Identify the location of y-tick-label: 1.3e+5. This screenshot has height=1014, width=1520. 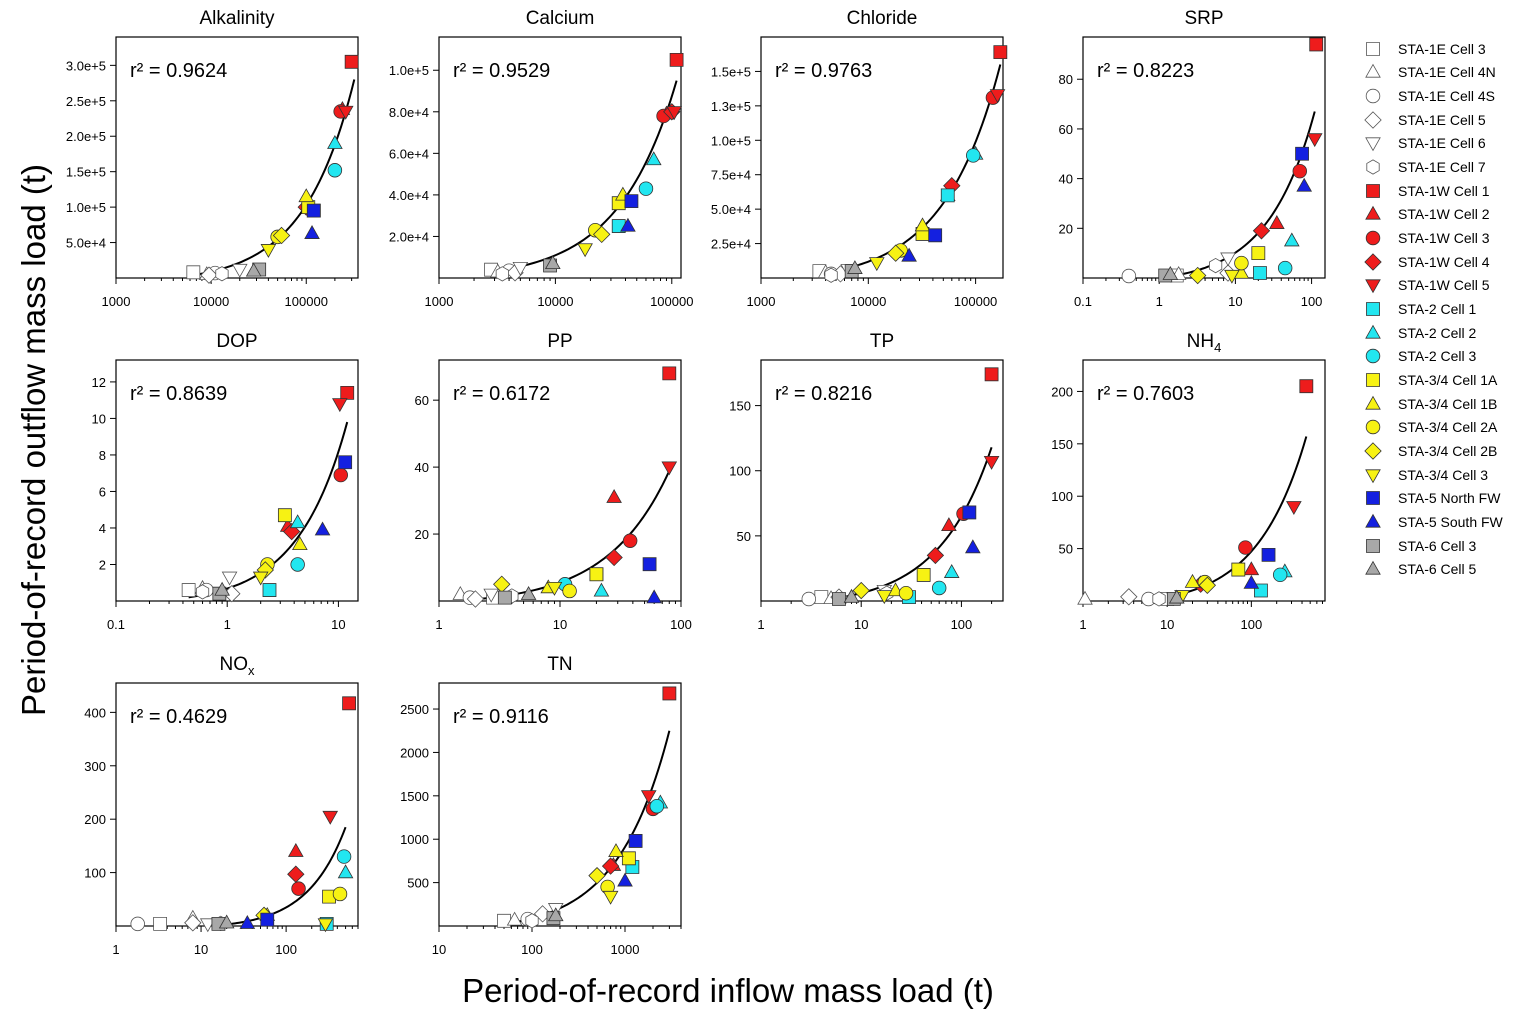
(731, 106).